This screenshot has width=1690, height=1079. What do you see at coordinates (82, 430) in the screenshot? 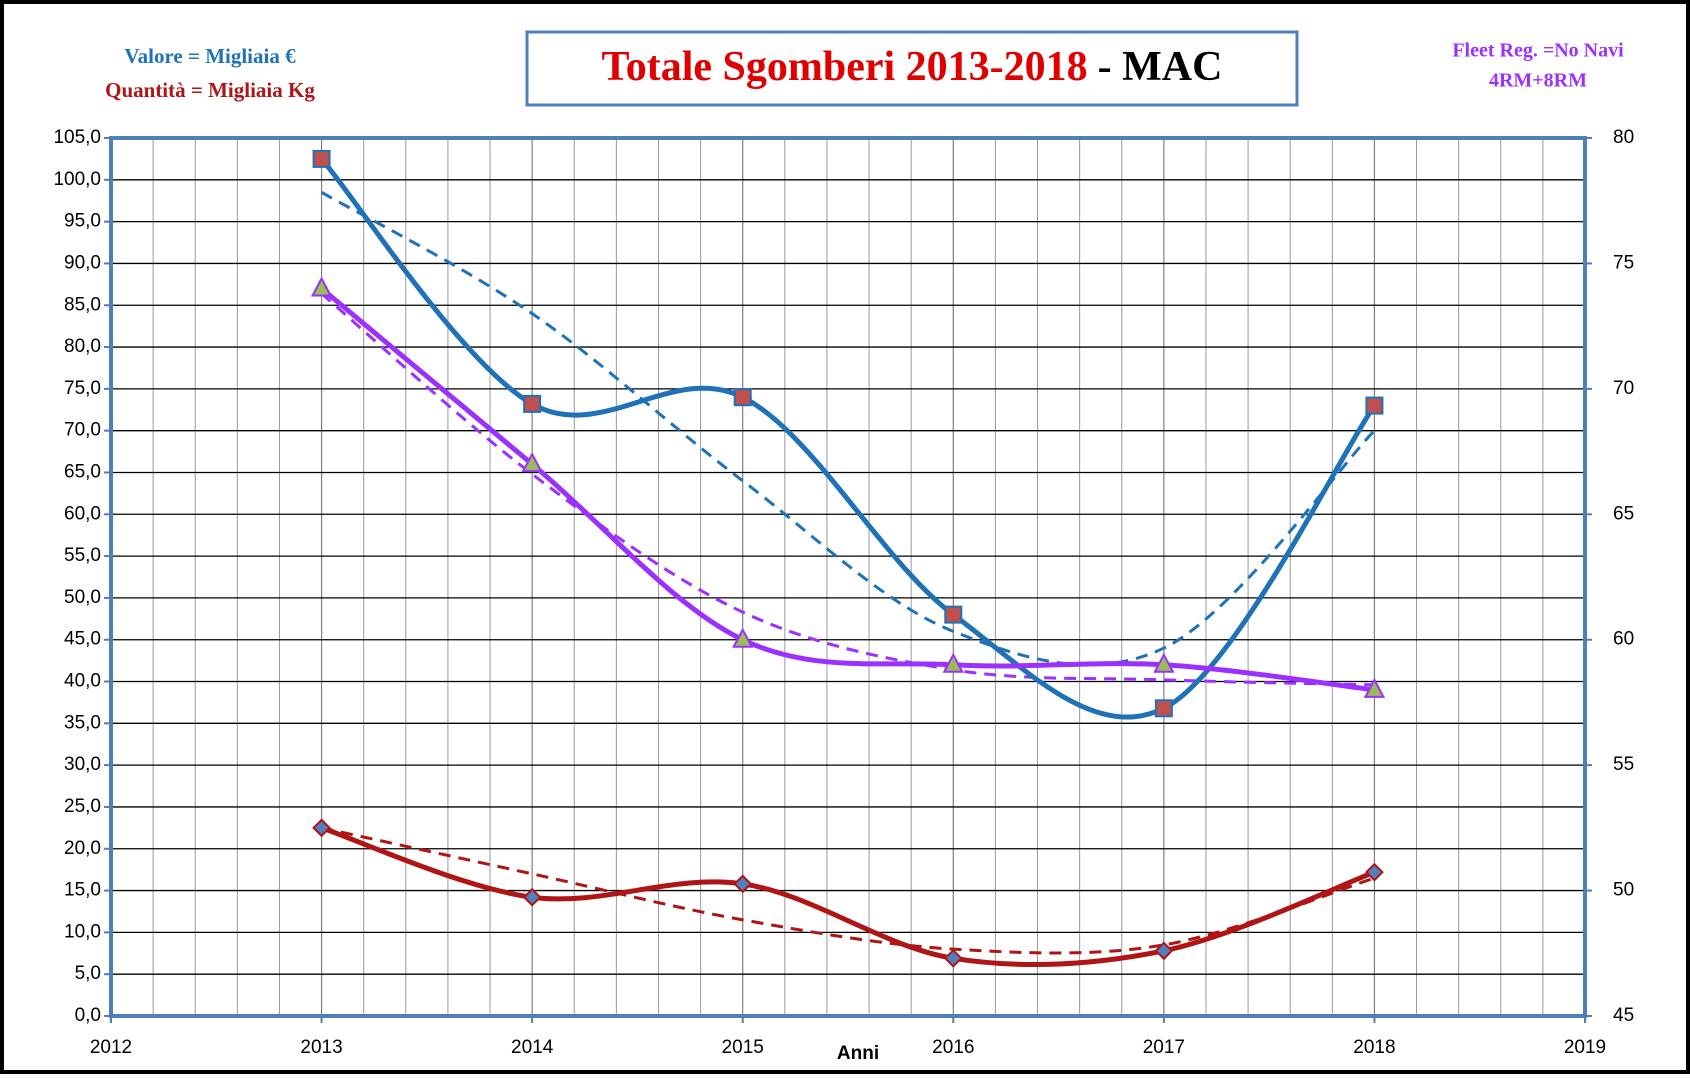
I see `y-tick-label: 70,0` at bounding box center [82, 430].